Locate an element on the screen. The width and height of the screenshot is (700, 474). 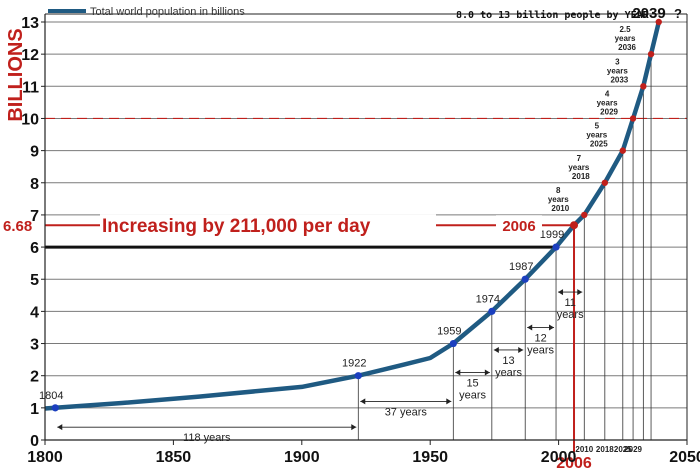
projection-years: 3 is located at coordinates (617, 61).